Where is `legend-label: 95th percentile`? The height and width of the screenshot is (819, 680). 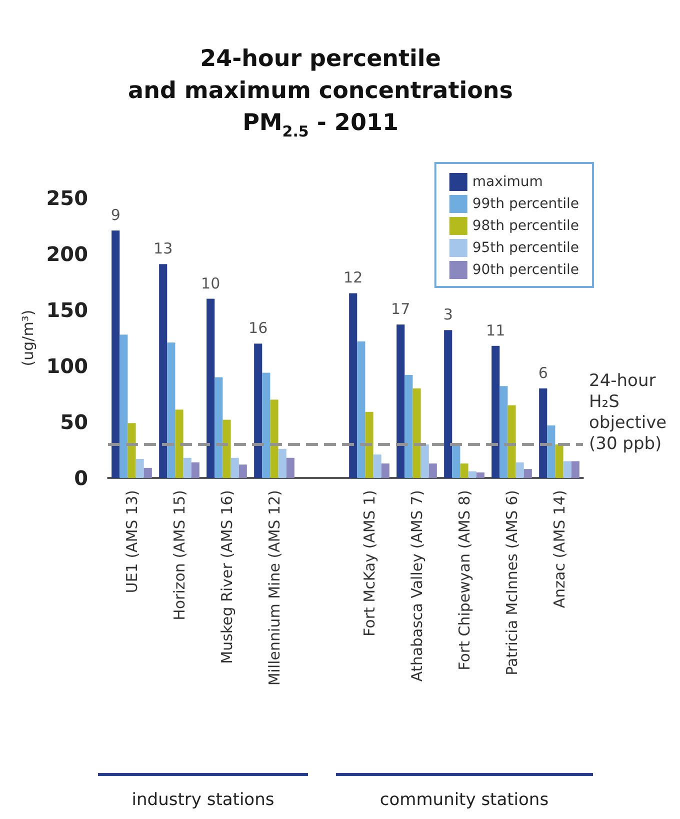 legend-label: 95th percentile is located at coordinates (525, 248).